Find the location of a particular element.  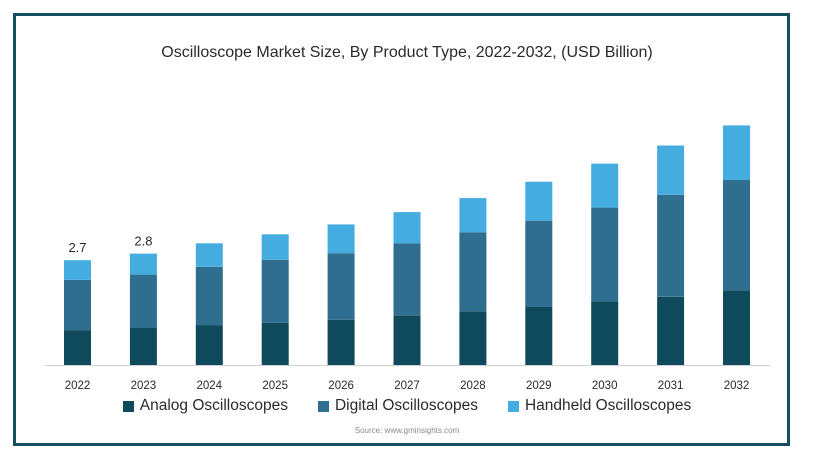

x-tick-label-2024: 2024 is located at coordinates (210, 386).